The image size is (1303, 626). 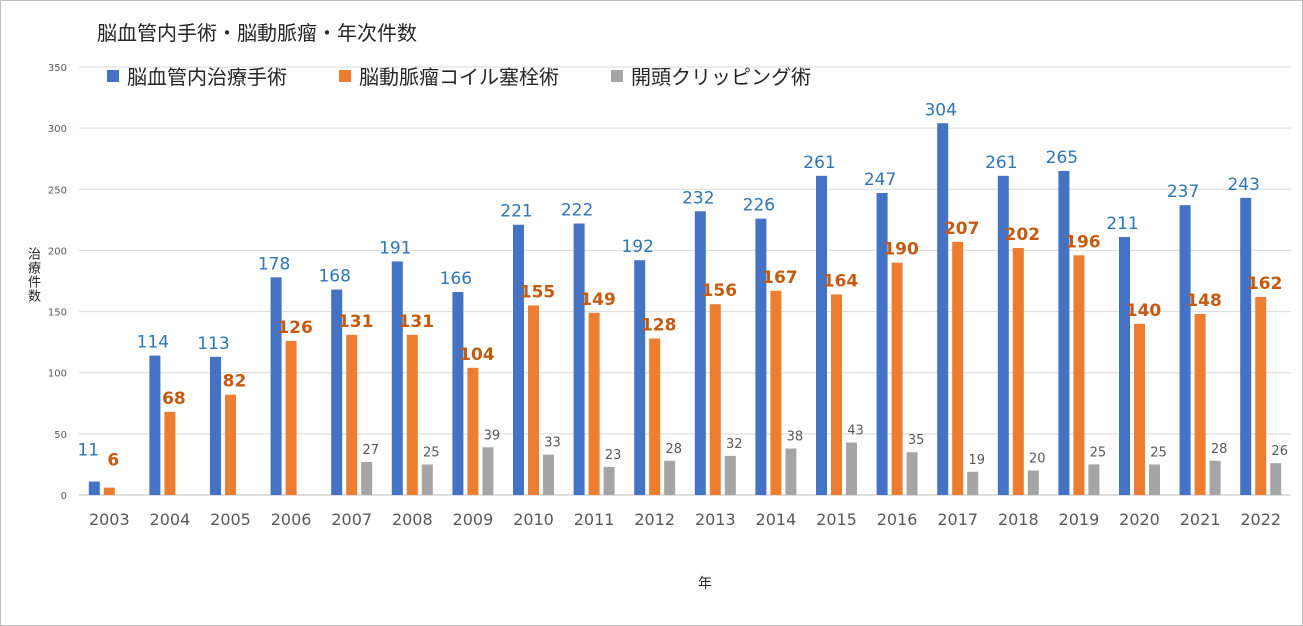 I want to click on data-label: 243, so click(x=1243, y=185).